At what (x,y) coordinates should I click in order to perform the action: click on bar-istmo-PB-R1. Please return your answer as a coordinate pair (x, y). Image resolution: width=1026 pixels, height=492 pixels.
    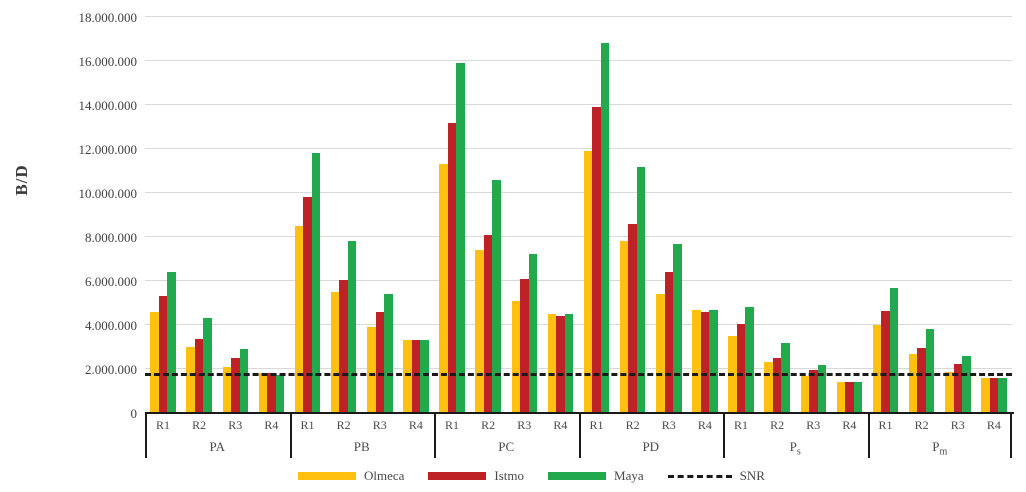
    Looking at the image, I should click on (307, 305).